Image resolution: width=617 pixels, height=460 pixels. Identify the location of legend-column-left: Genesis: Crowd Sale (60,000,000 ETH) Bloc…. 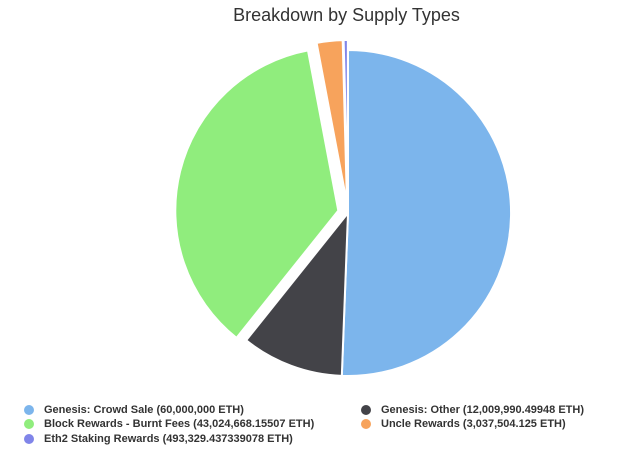
(169, 424).